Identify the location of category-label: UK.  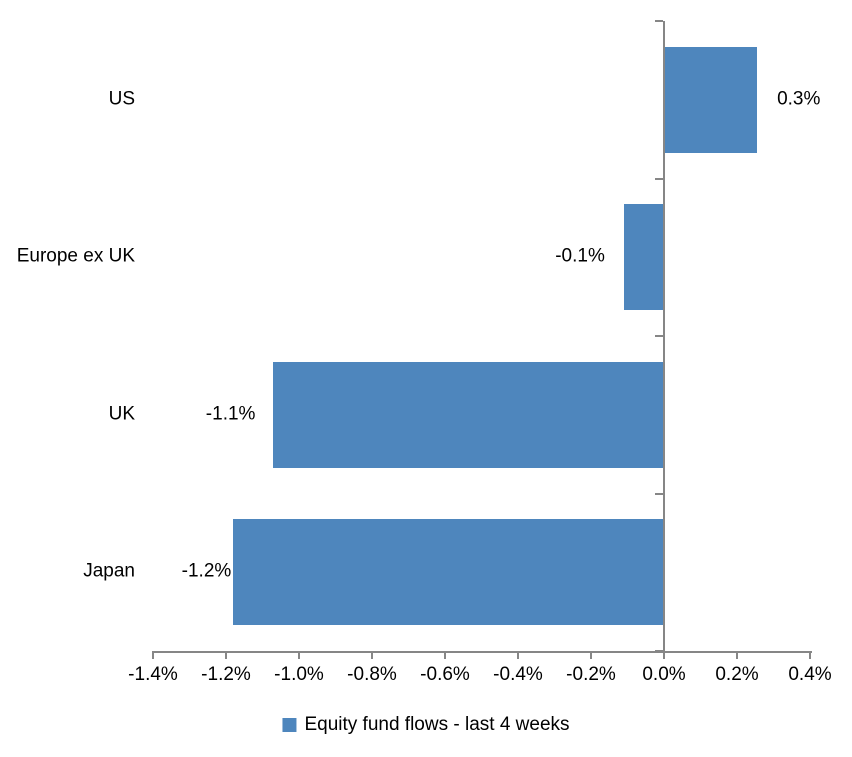
(121, 414).